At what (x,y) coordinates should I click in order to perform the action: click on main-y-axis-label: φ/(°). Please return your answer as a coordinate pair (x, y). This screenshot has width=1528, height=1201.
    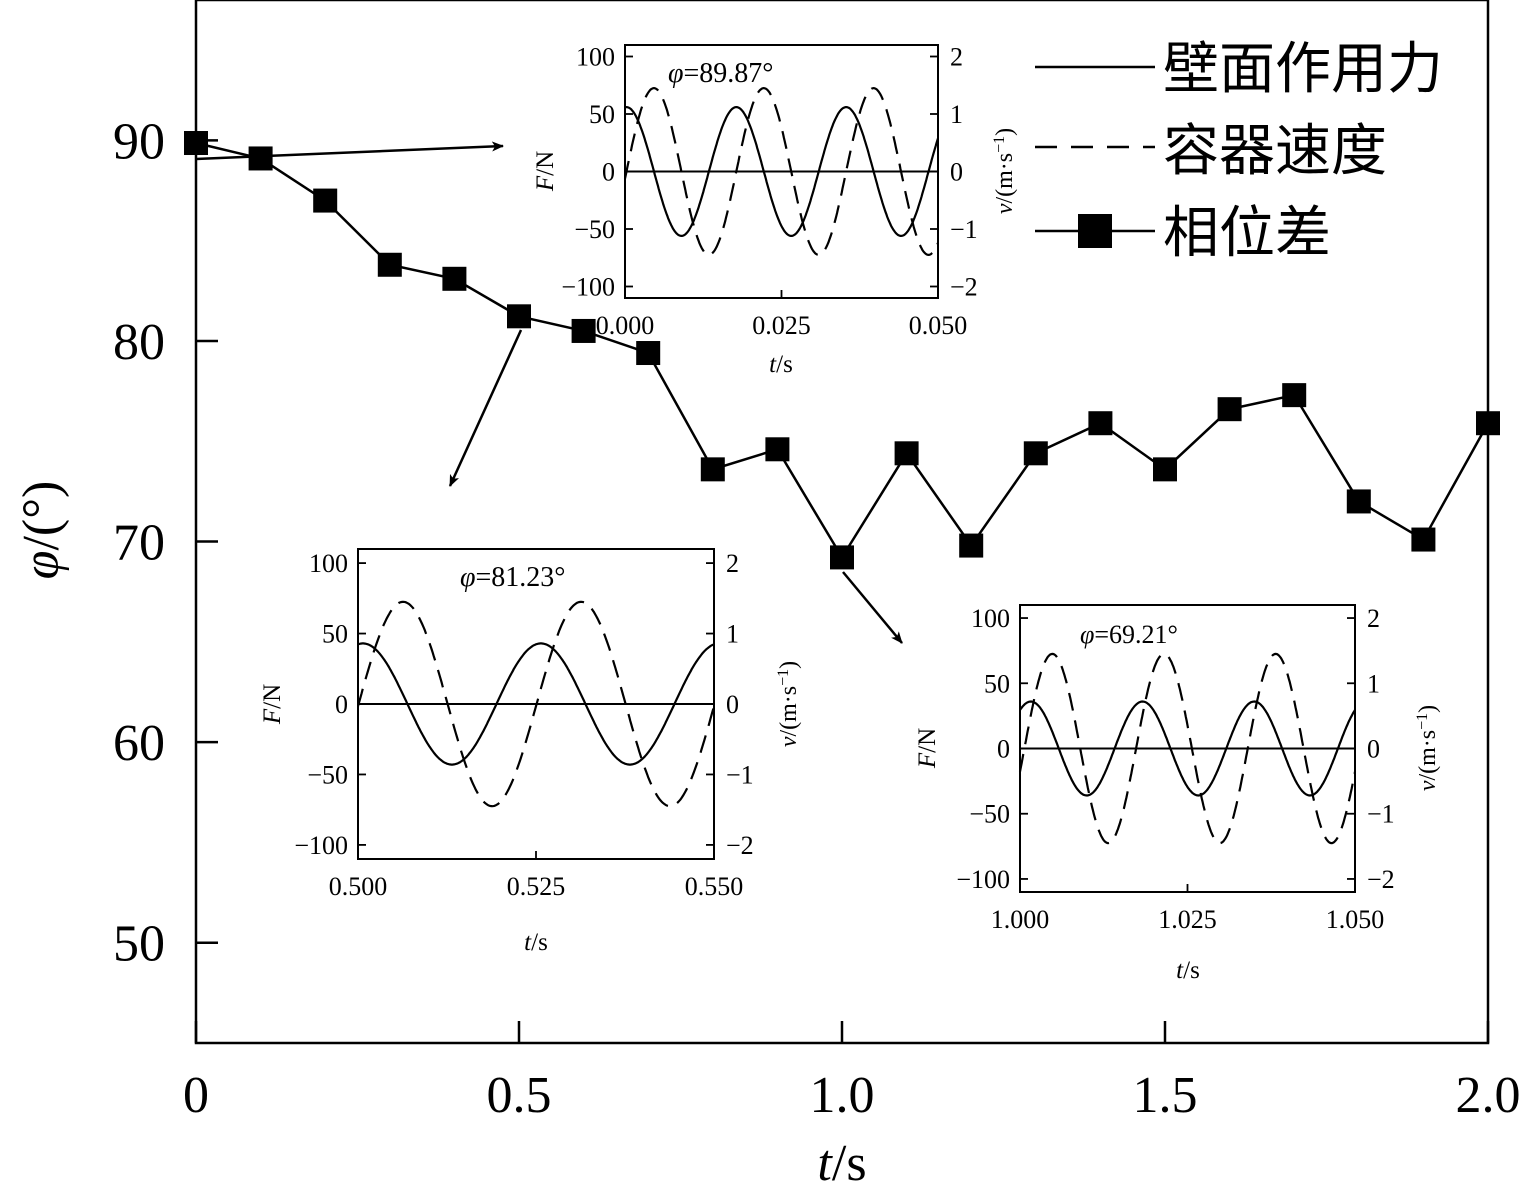
    Looking at the image, I should click on (41, 530).